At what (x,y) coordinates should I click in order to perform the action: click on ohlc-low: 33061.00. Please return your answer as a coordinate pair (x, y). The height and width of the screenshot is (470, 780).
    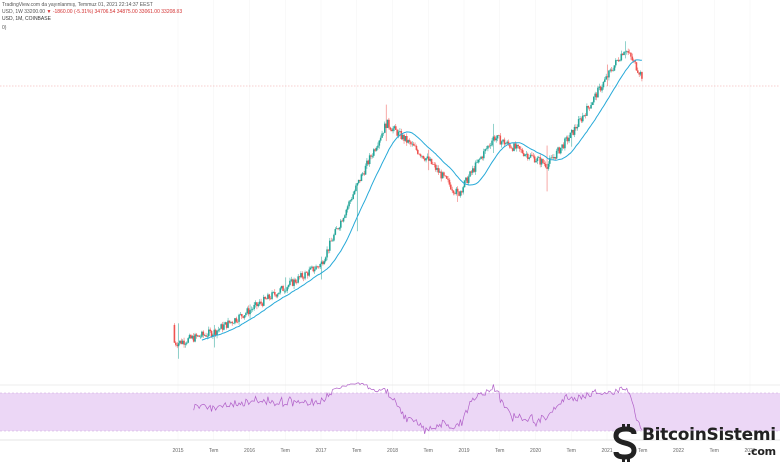
    Looking at the image, I should click on (149, 12).